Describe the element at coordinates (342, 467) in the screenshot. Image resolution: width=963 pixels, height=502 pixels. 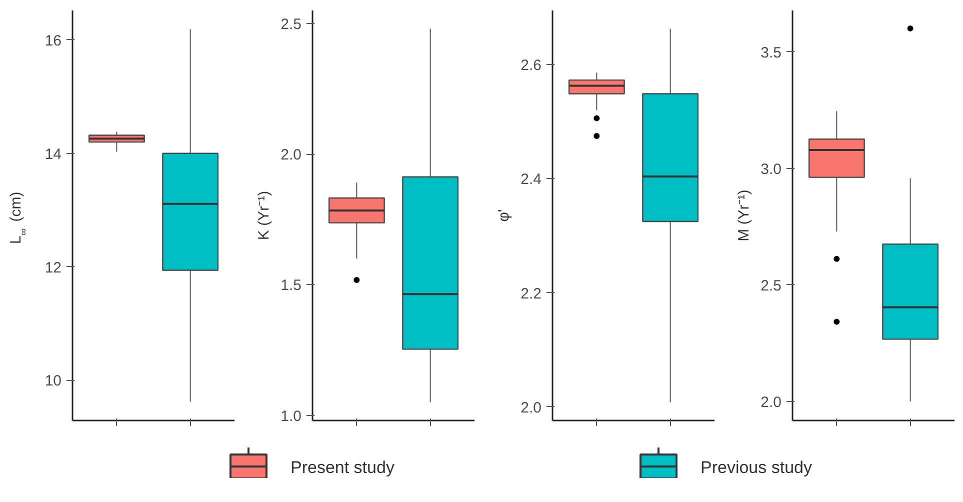
I see `legend-label: Present study` at that location.